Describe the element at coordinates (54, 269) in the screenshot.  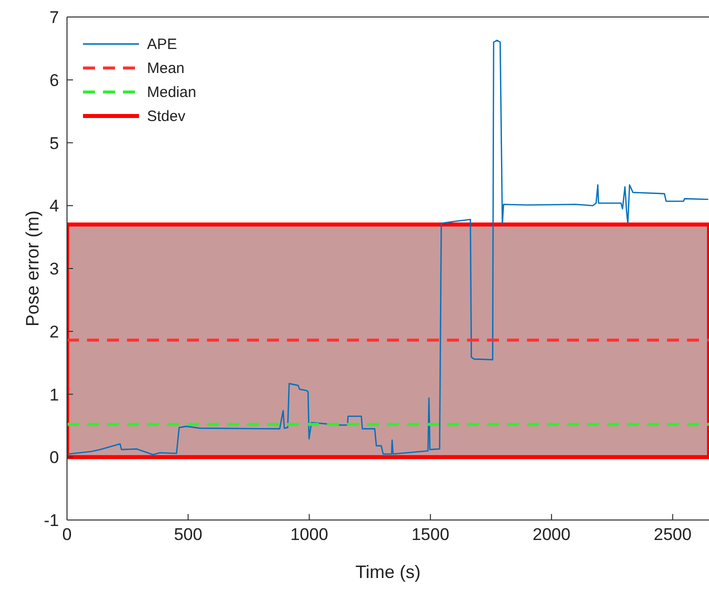
I see `y-tick-label: 3` at that location.